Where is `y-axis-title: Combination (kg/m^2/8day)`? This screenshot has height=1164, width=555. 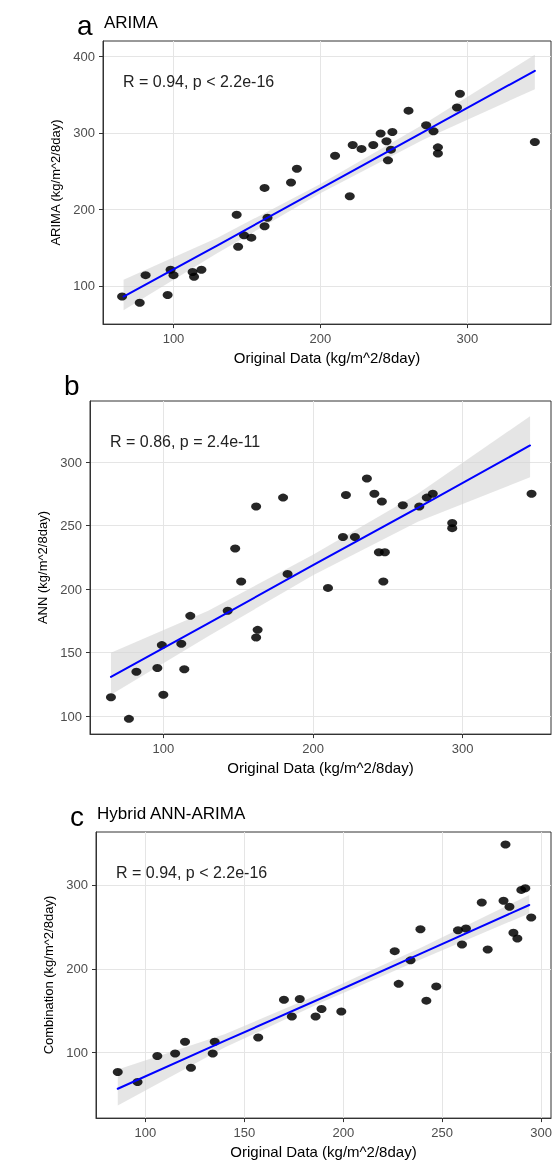 y-axis-title: Combination (kg/m^2/8day) is located at coordinates (49, 975).